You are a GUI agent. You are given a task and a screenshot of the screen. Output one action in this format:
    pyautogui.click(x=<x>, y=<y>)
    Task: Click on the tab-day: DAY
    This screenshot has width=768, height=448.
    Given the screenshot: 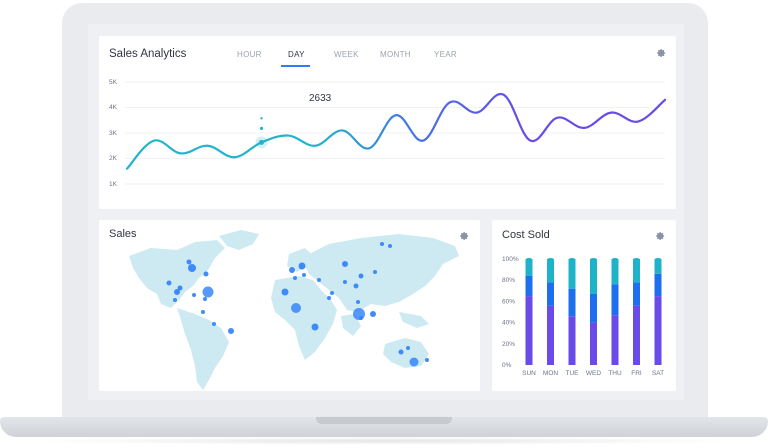 What is the action you would take?
    pyautogui.click(x=296, y=54)
    